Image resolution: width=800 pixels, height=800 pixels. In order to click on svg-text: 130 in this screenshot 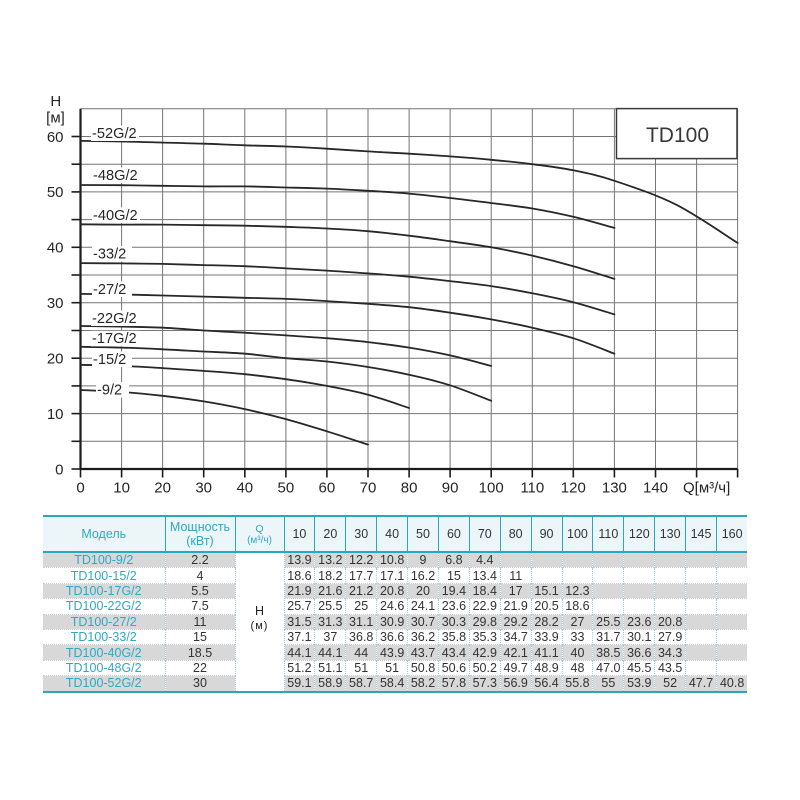, I will do `click(614, 488)`.